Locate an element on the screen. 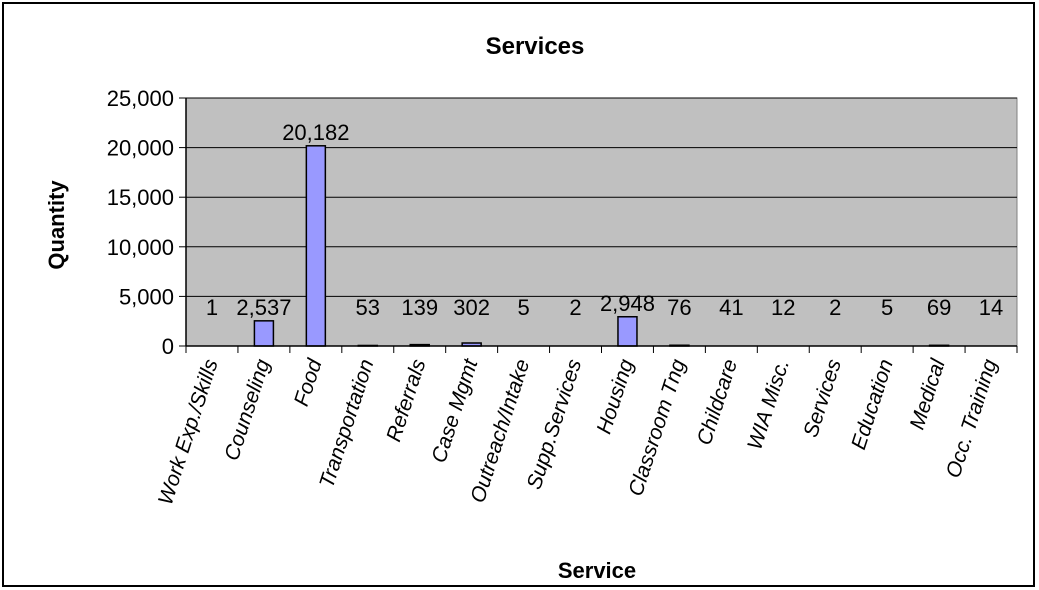 The height and width of the screenshot is (590, 1039). y-tick-label: 5,000 is located at coordinates (146, 296).